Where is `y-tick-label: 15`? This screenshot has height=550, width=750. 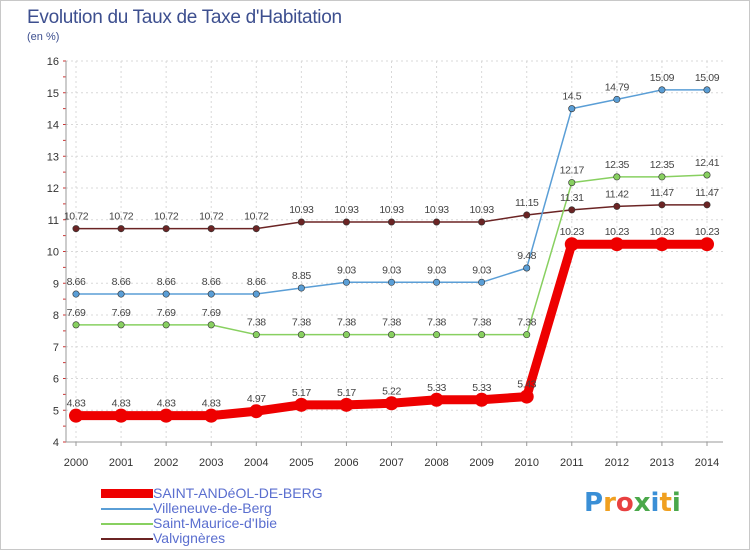
y-tick-label: 15 is located at coordinates (53, 94).